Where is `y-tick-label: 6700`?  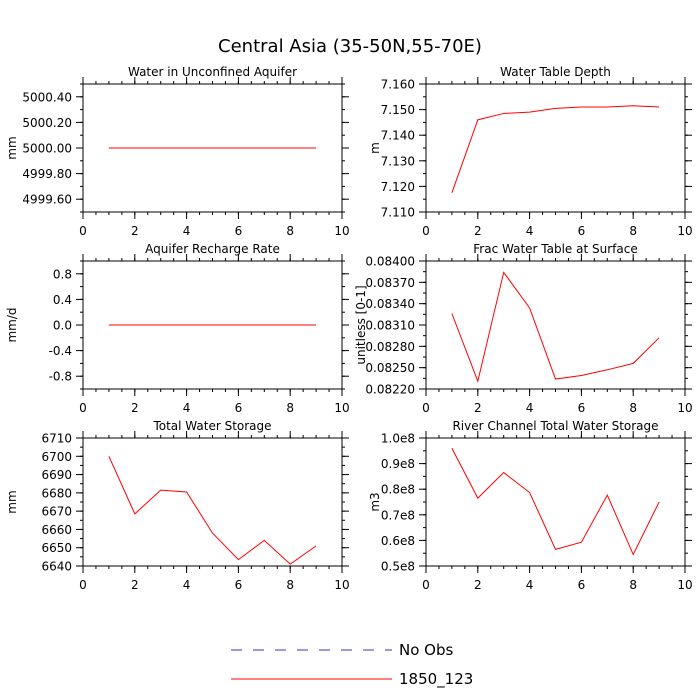 y-tick-label: 6700 is located at coordinates (56, 457).